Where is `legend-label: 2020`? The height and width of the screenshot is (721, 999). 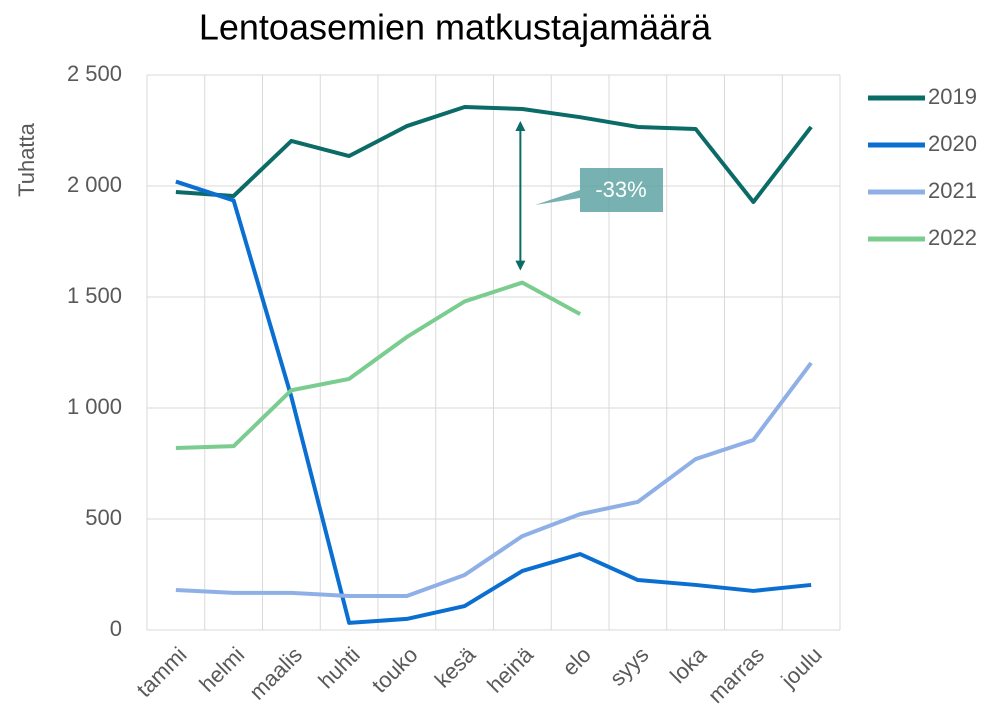 legend-label: 2020 is located at coordinates (952, 143).